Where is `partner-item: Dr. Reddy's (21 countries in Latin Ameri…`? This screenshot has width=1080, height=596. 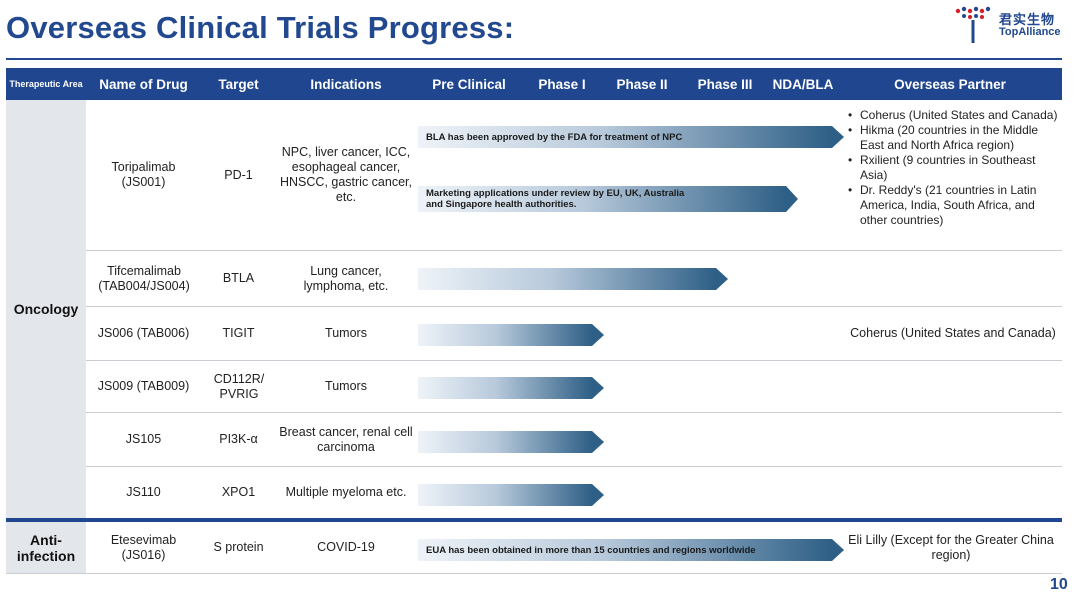 partner-item: Dr. Reddy's (21 countries in Latin Ameri… is located at coordinates (953, 205).